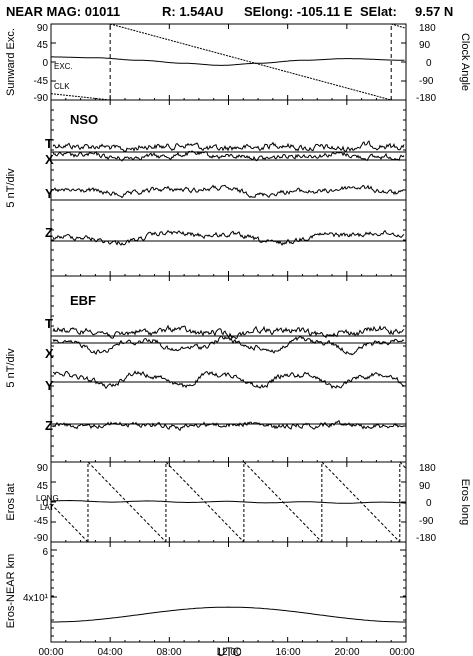 This screenshot has height=656, width=473. I want to click on eros-lat-ylabel: Eros lat, so click(11, 501).